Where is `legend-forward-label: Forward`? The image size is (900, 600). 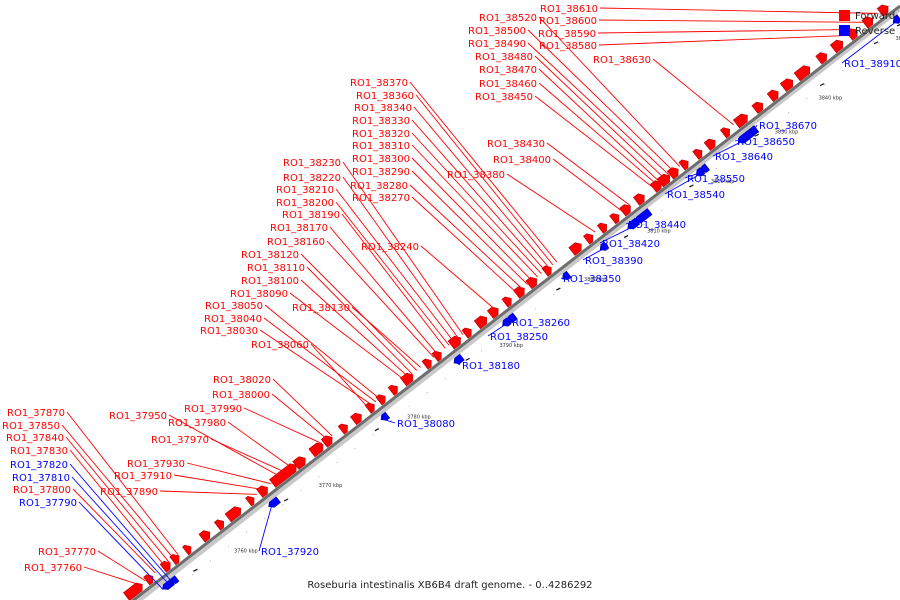 legend-forward-label: Forward is located at coordinates (875, 16).